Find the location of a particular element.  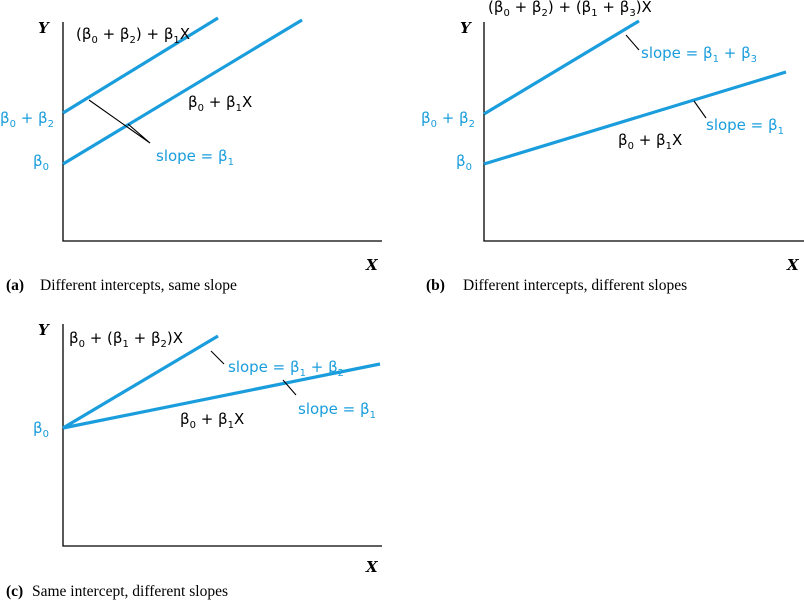

panel-a-caption: Different intercepts, same slope is located at coordinates (138, 285).